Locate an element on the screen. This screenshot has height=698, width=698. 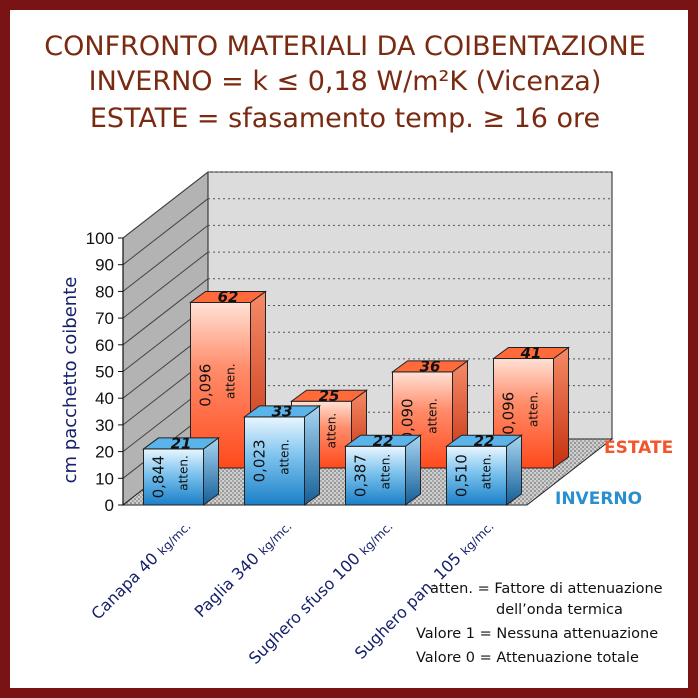
x-category-name: Sughero sfuso 100 is located at coordinates (306, 606).